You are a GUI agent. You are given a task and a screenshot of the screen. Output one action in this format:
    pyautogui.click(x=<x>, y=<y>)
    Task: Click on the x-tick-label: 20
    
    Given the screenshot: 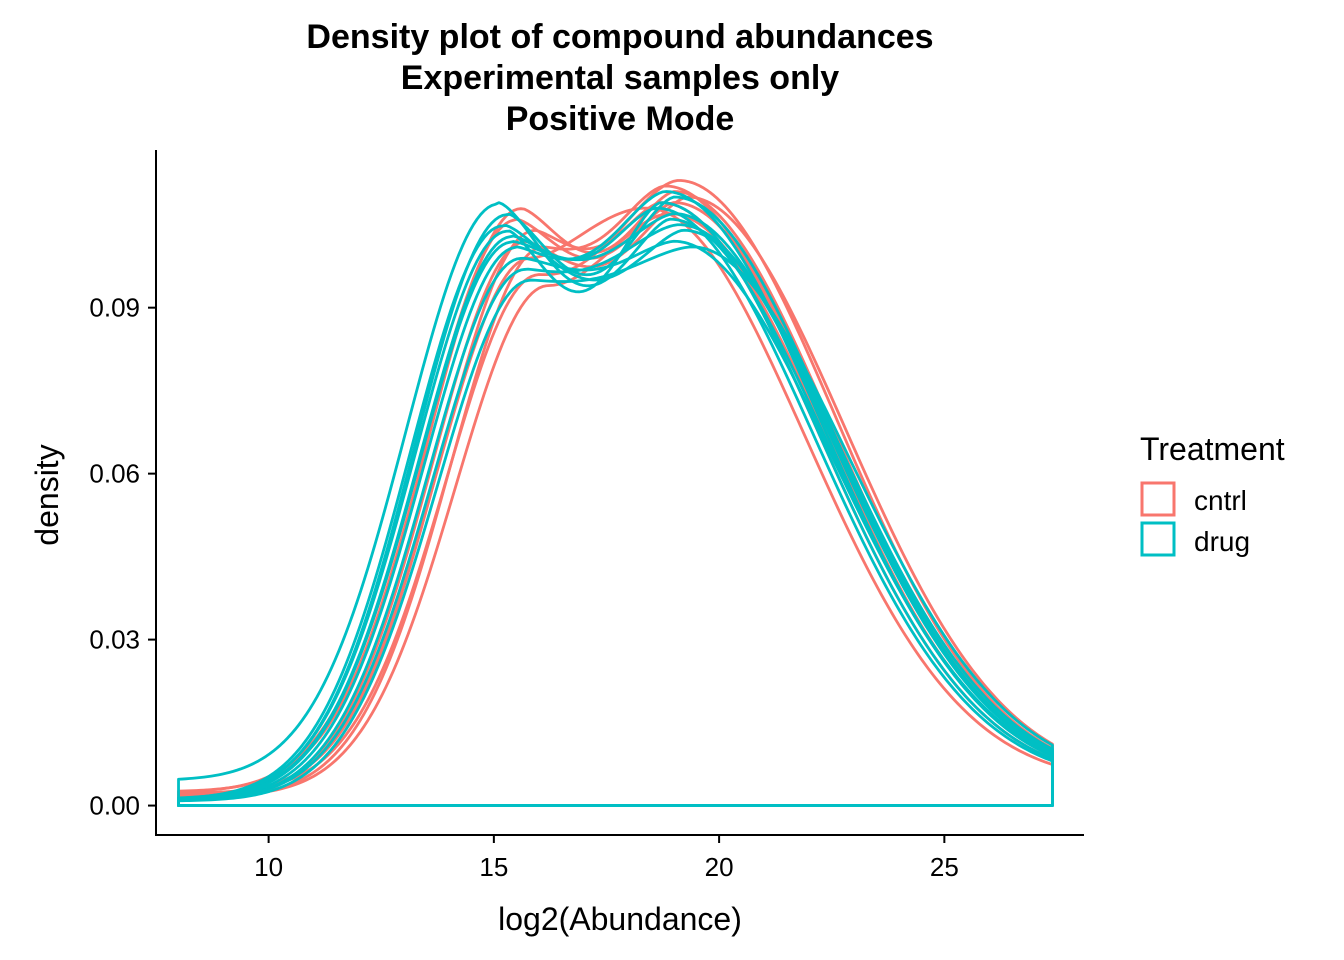 What is the action you would take?
    pyautogui.click(x=719, y=867)
    